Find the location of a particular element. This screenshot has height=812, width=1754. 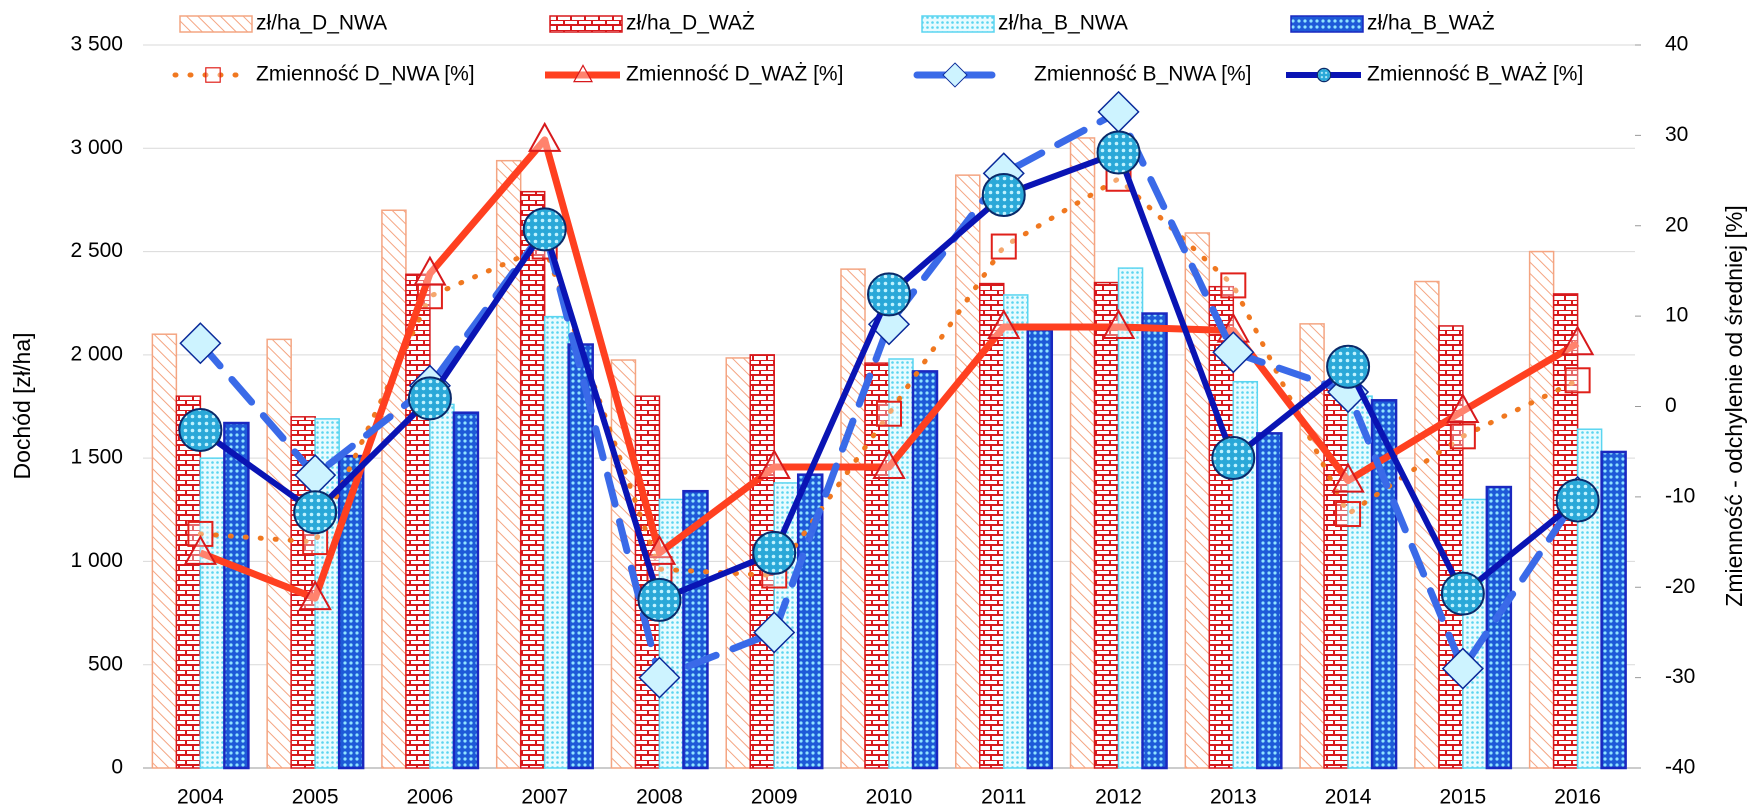

y2-tick-label: 10 is located at coordinates (1676, 315).